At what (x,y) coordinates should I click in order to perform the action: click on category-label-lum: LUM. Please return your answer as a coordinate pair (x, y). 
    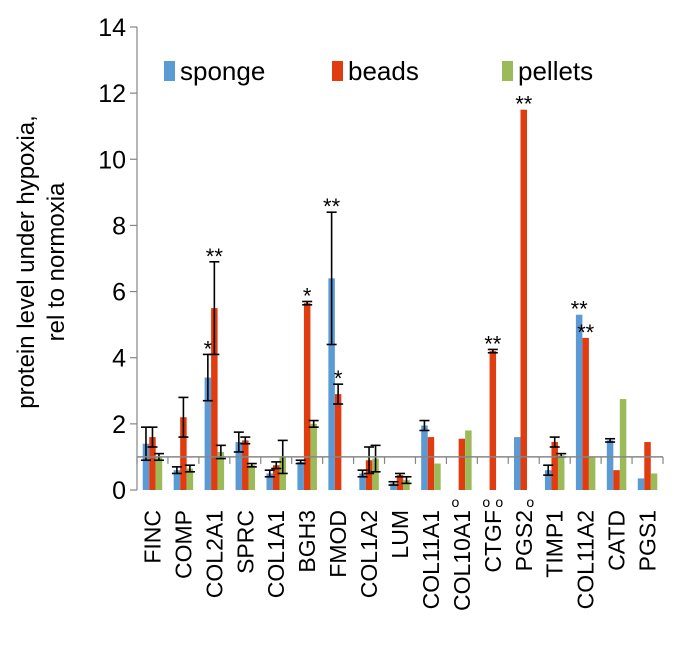
    Looking at the image, I should click on (400, 534).